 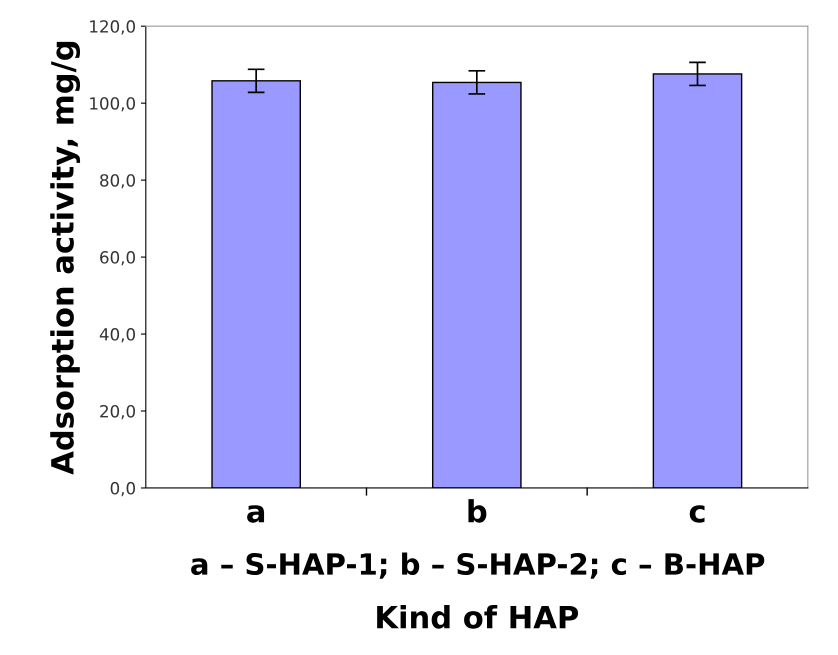 I want to click on text: a – S-HAP-1; b – S-HAP-2; c – B-HAP, so click(x=477, y=565).